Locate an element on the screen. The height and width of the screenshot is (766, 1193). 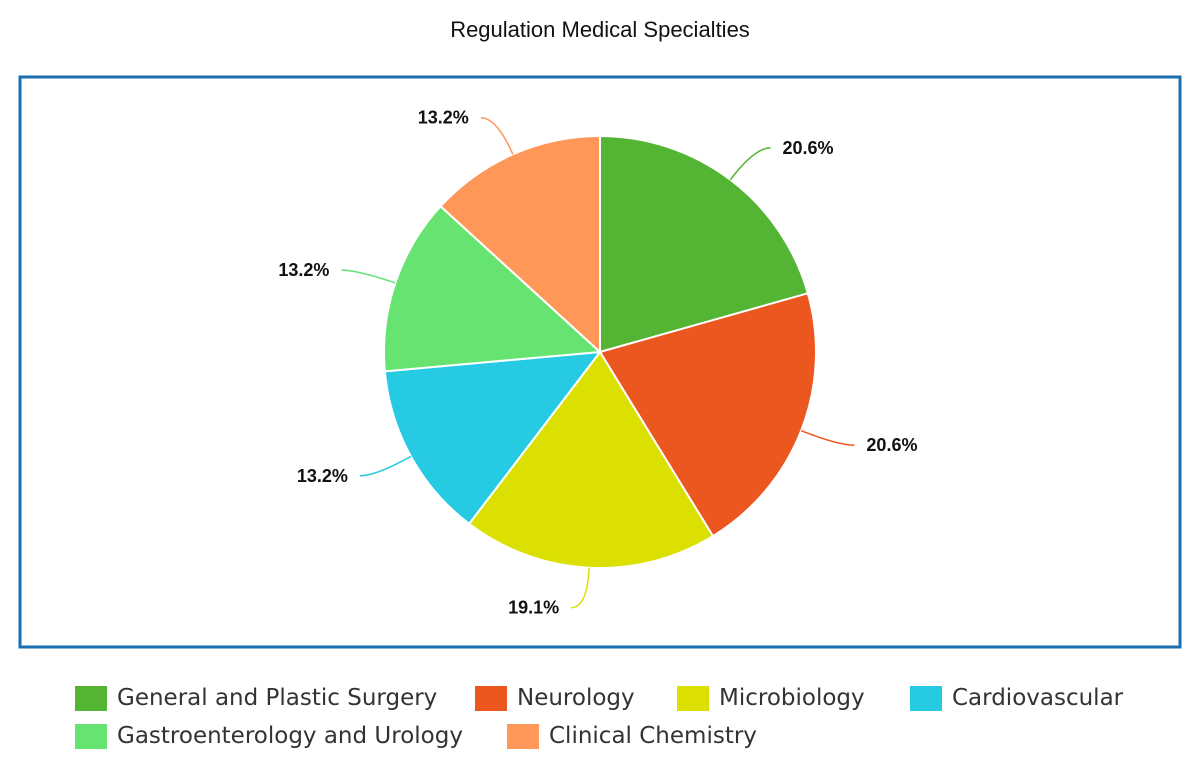
legend-item-cardiovascular: Cardiovascular is located at coordinates (1016, 698).